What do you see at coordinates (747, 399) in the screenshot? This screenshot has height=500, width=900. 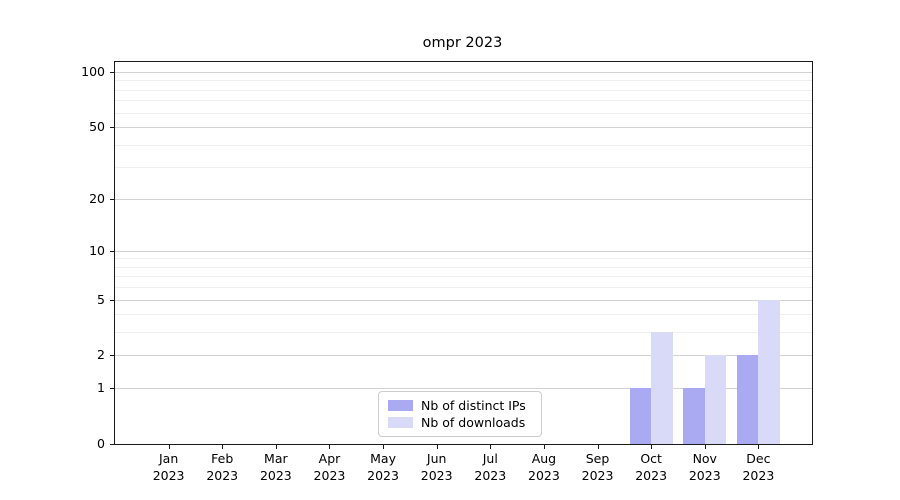 I see `bar-distinct-ips-dec` at bounding box center [747, 399].